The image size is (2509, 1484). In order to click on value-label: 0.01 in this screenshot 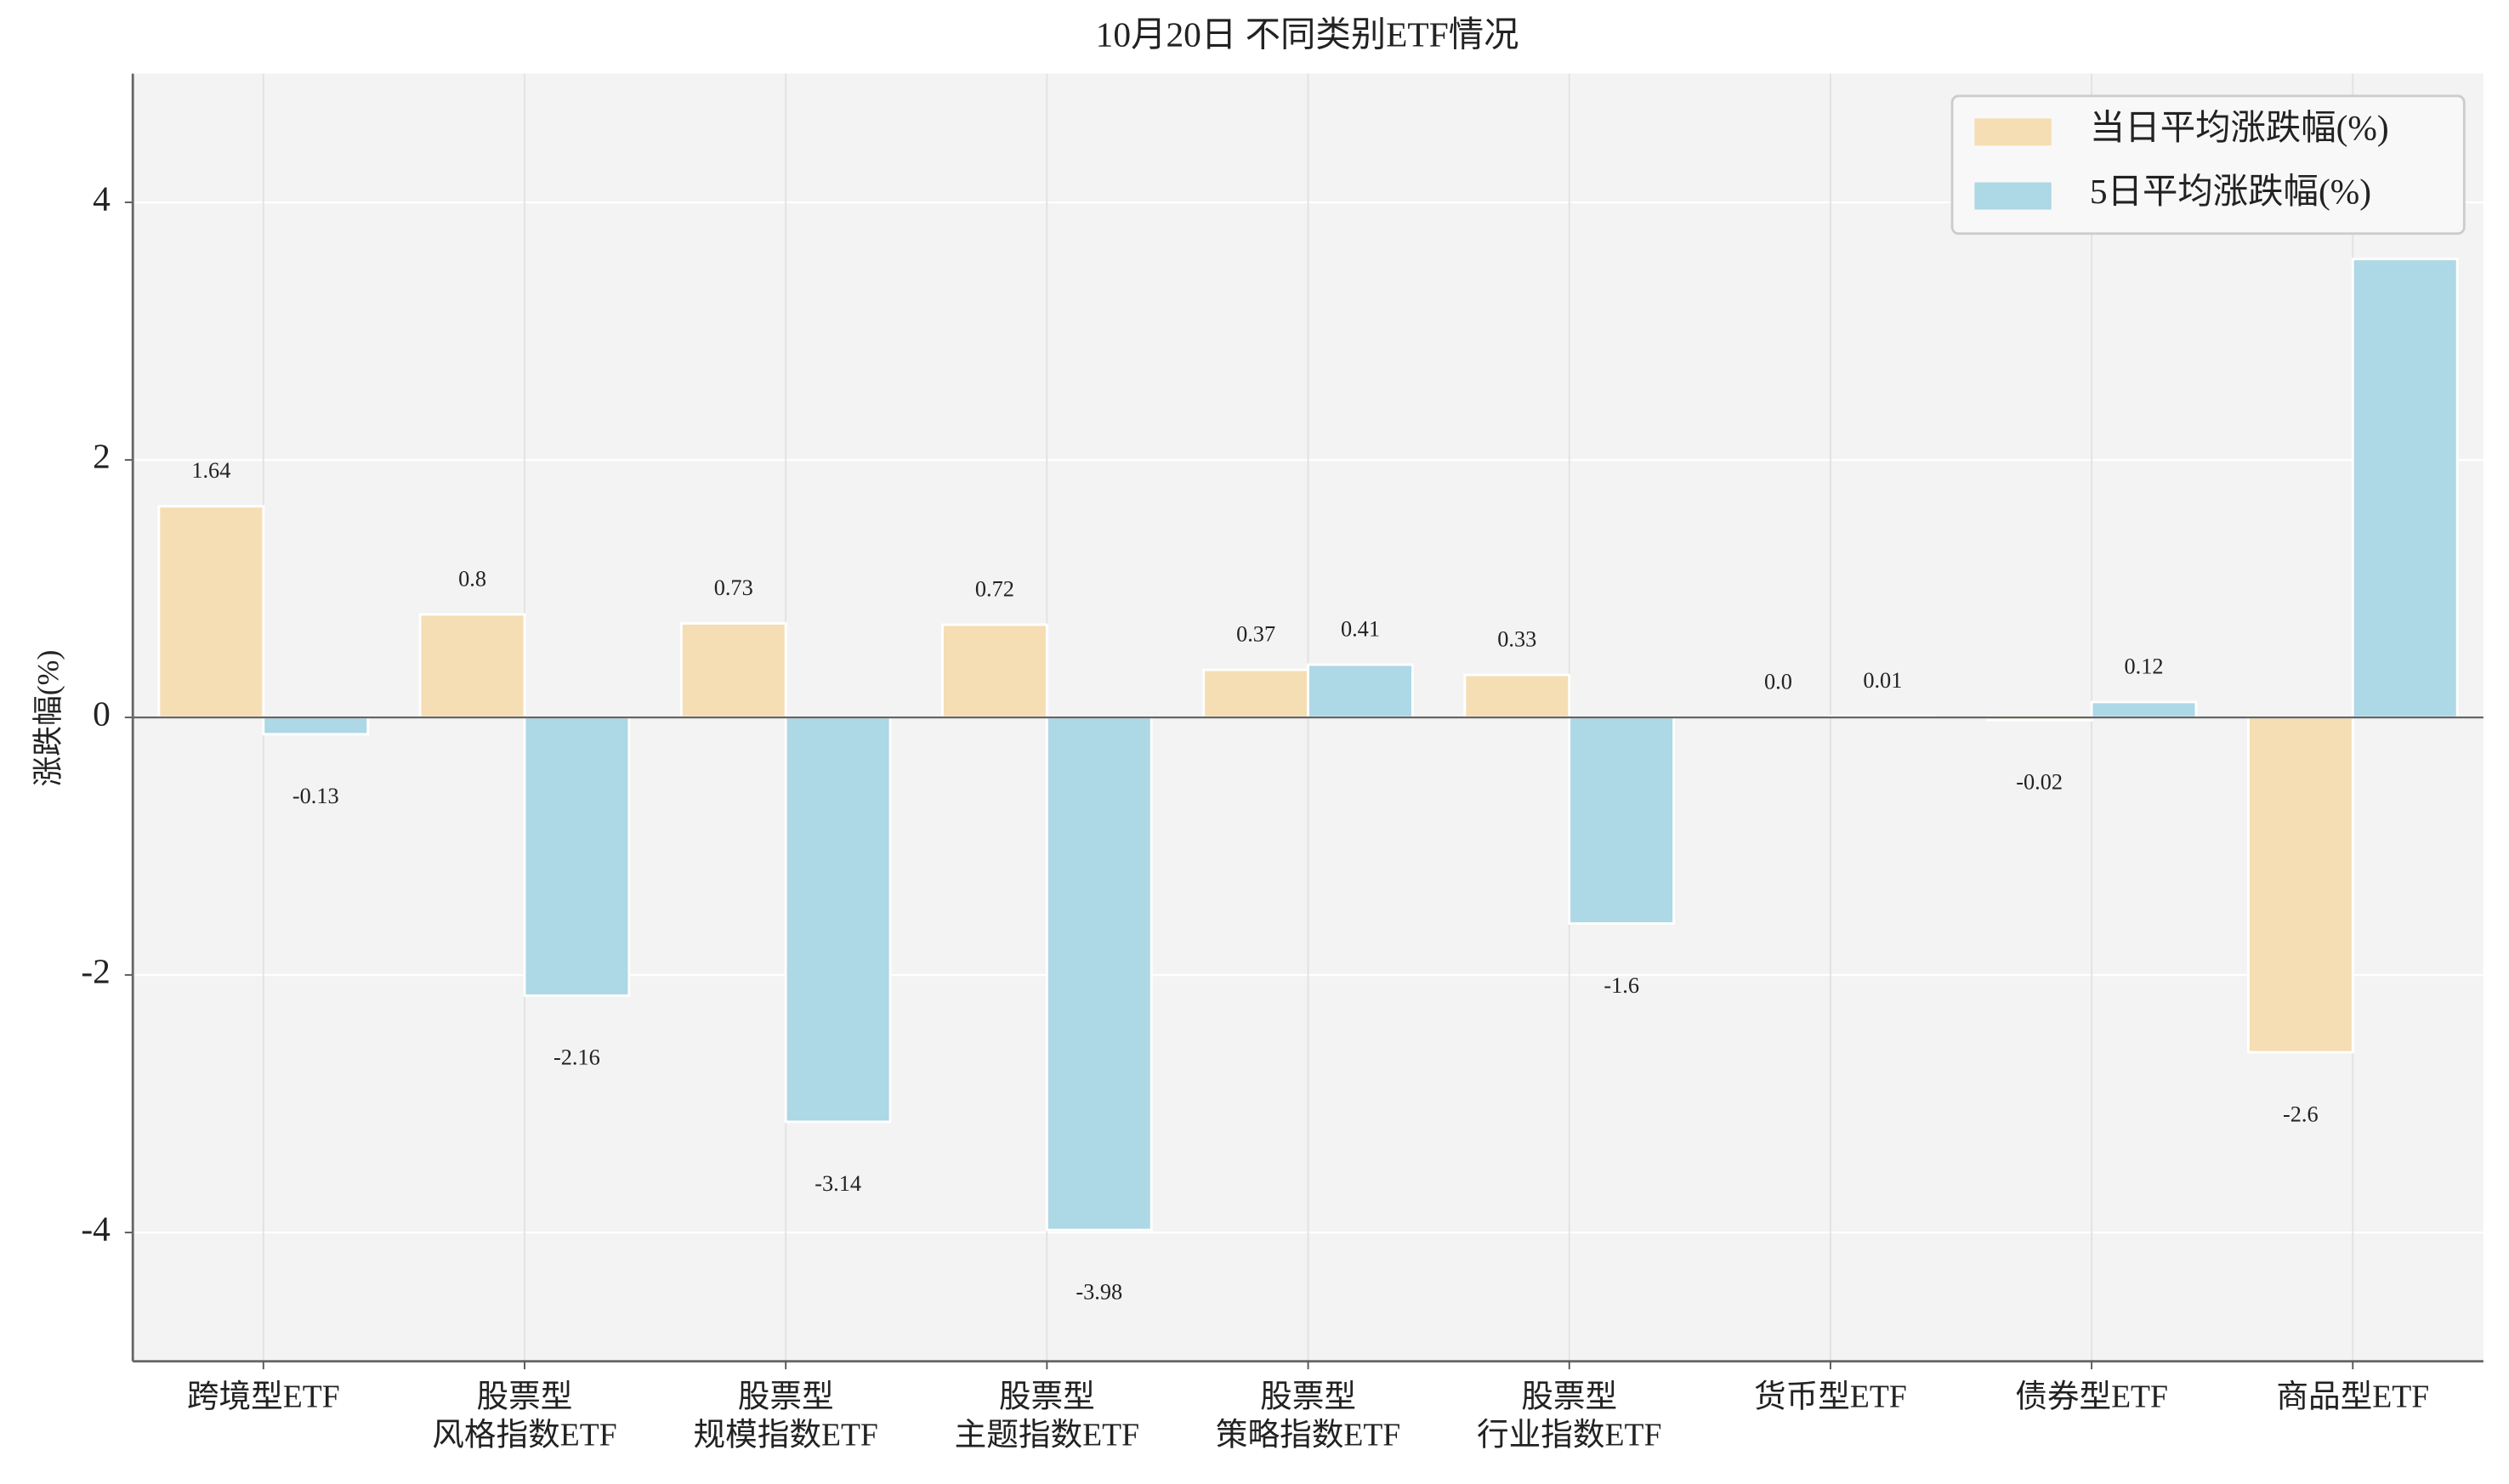, I will do `click(1882, 680)`.